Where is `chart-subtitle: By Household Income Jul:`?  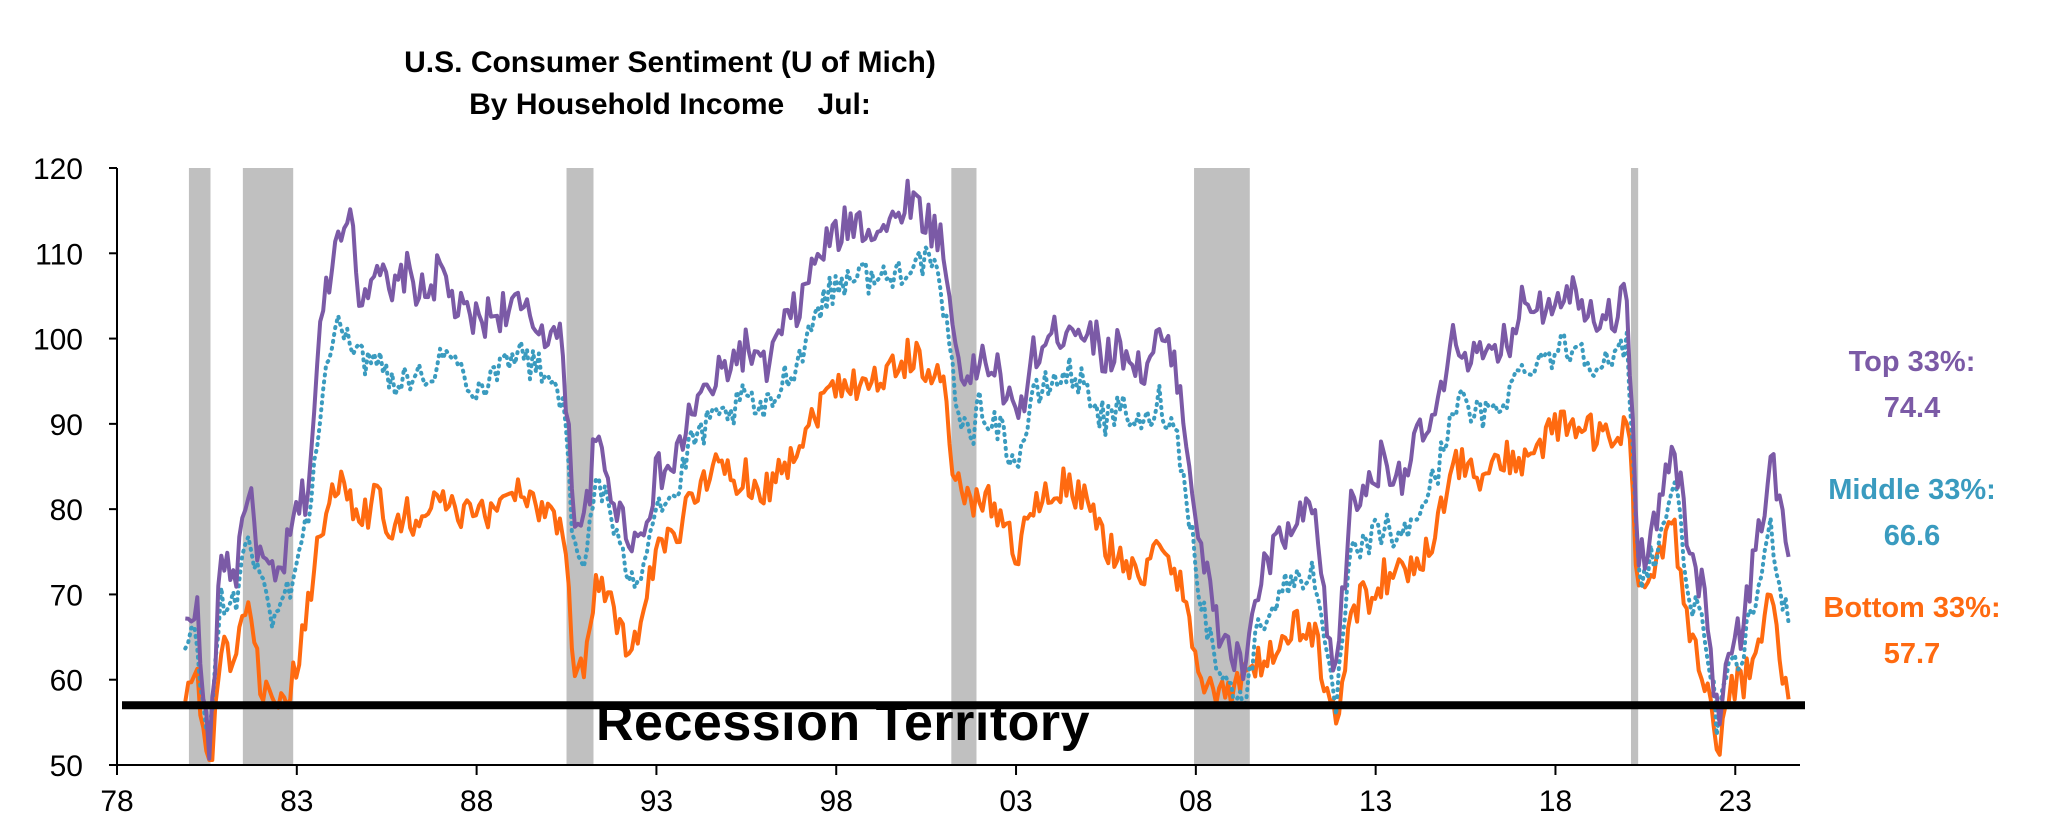
chart-subtitle: By Household Income Jul: is located at coordinates (670, 104).